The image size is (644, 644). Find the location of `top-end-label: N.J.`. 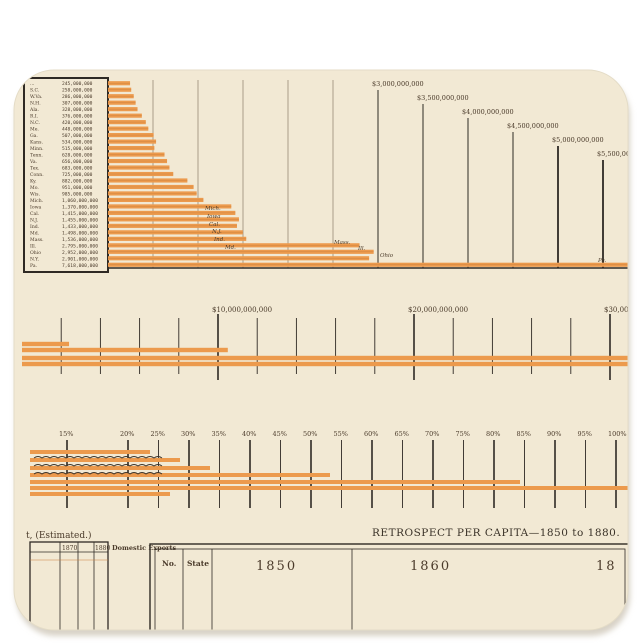

top-end-label: N.J. is located at coordinates (216, 232).